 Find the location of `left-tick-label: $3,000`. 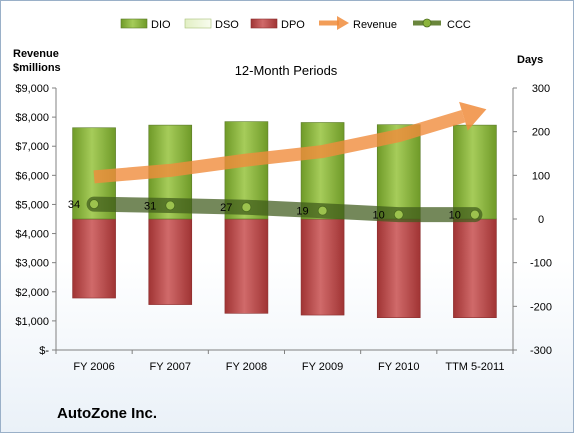

left-tick-label: $3,000 is located at coordinates (32, 264).